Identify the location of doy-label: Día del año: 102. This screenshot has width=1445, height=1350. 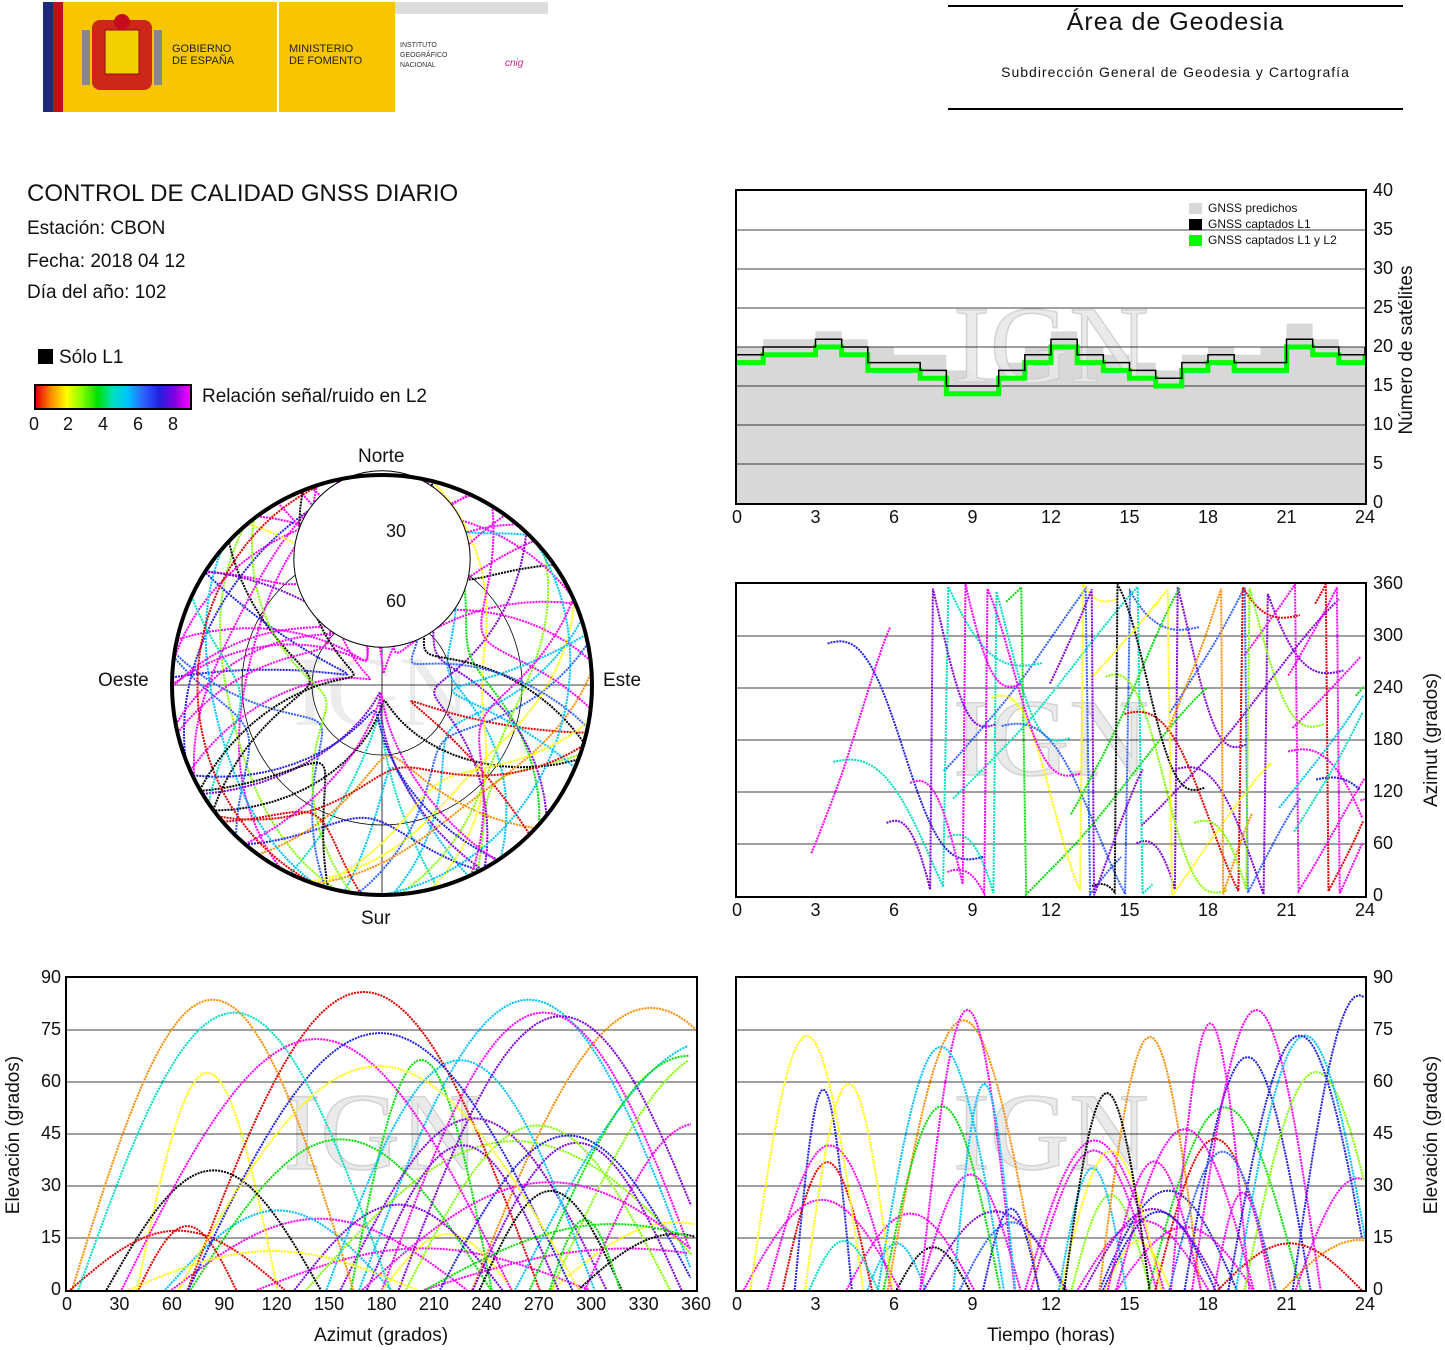
(97, 292).